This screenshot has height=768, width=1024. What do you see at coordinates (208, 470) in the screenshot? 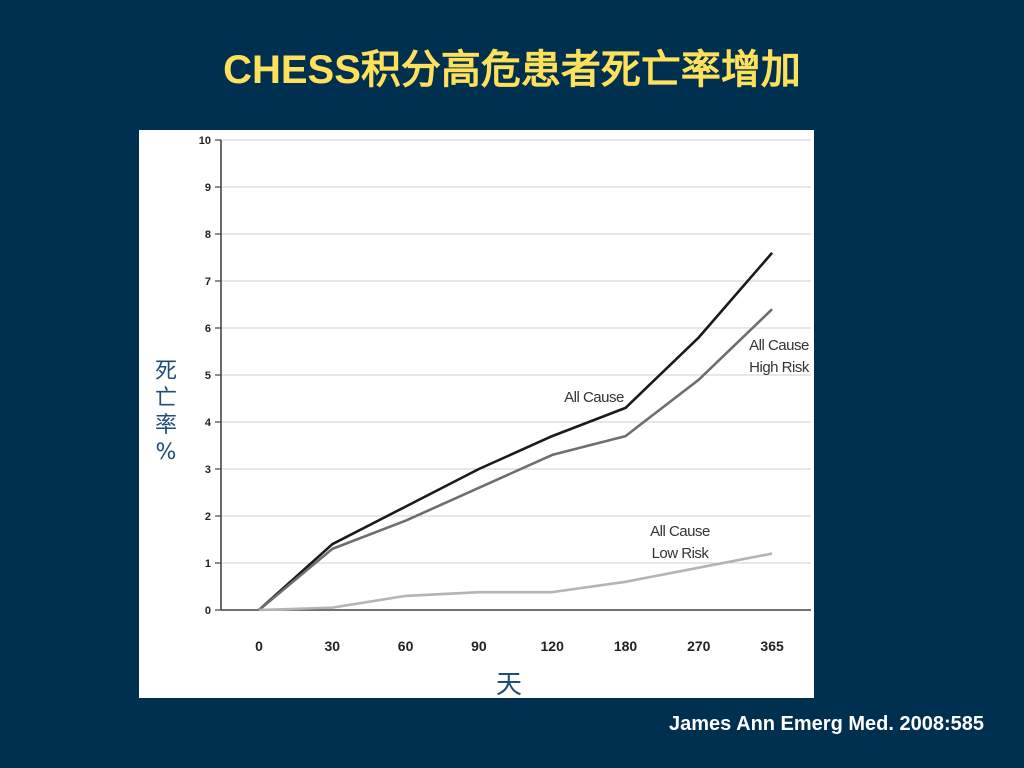
I see `y-tick-label: 3` at bounding box center [208, 470].